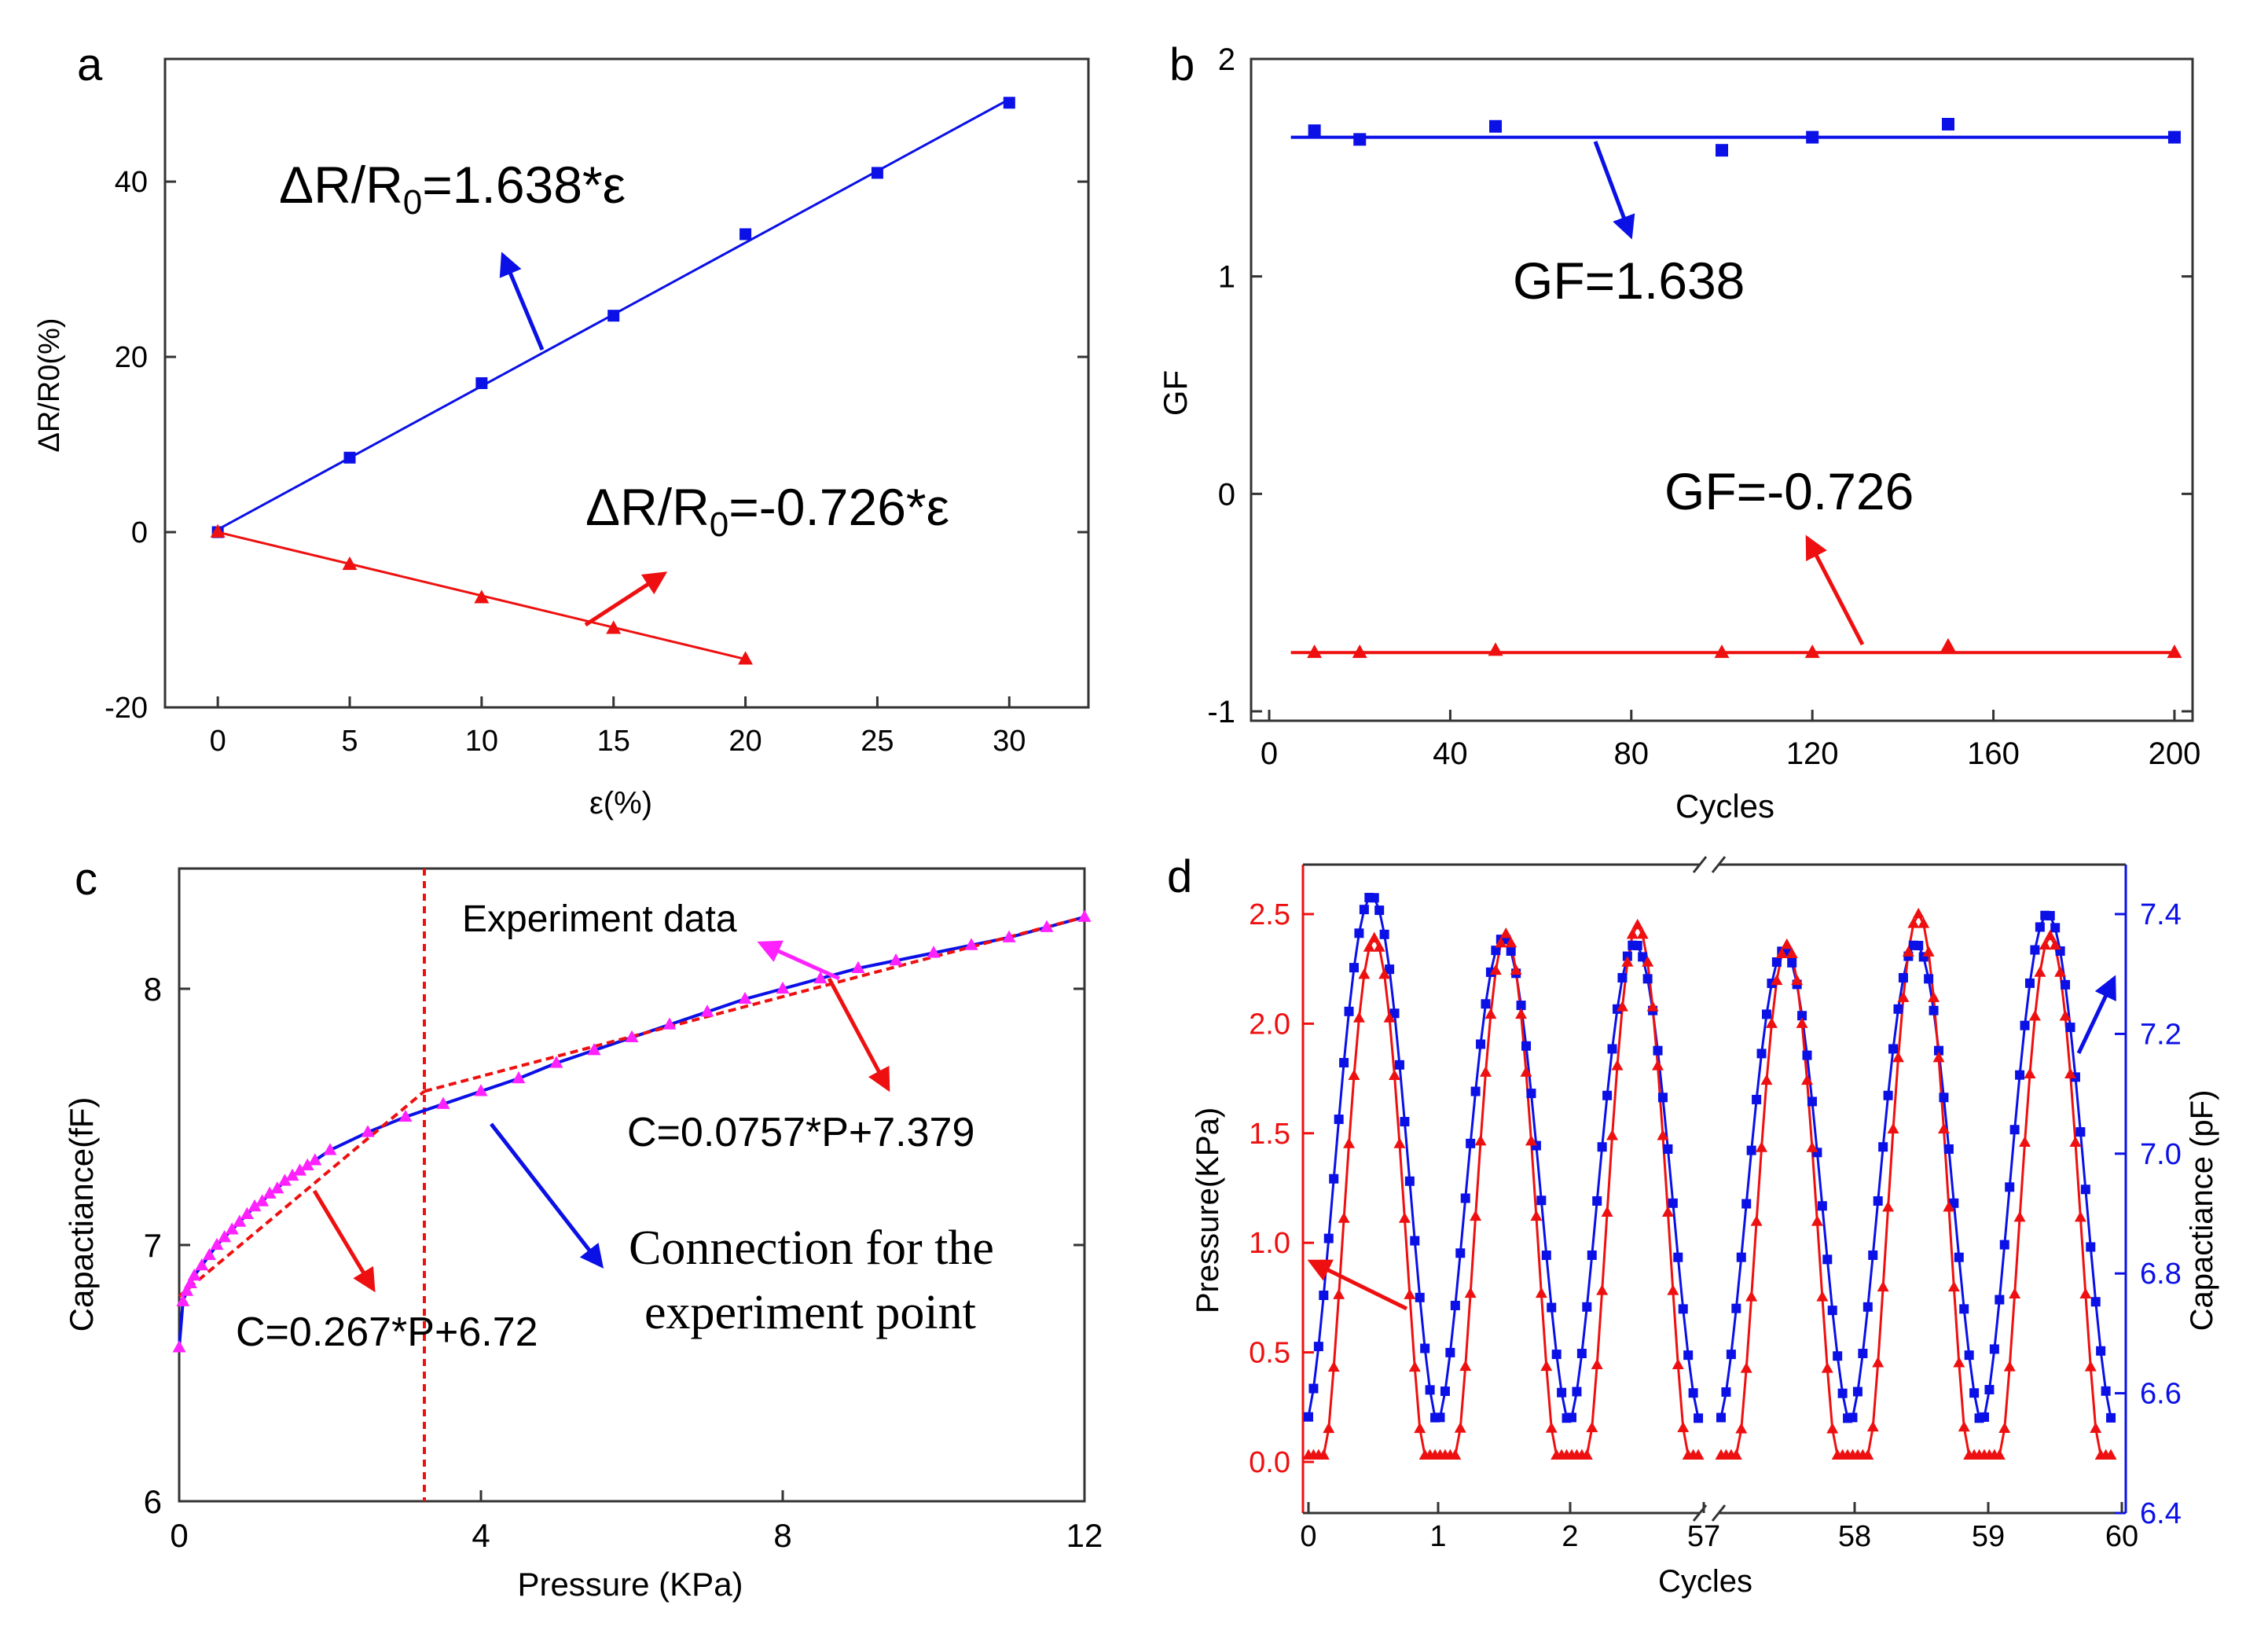 The image size is (2268, 1627). What do you see at coordinates (2175, 753) in the screenshot?
I see `x-tick-label-b: 200` at bounding box center [2175, 753].